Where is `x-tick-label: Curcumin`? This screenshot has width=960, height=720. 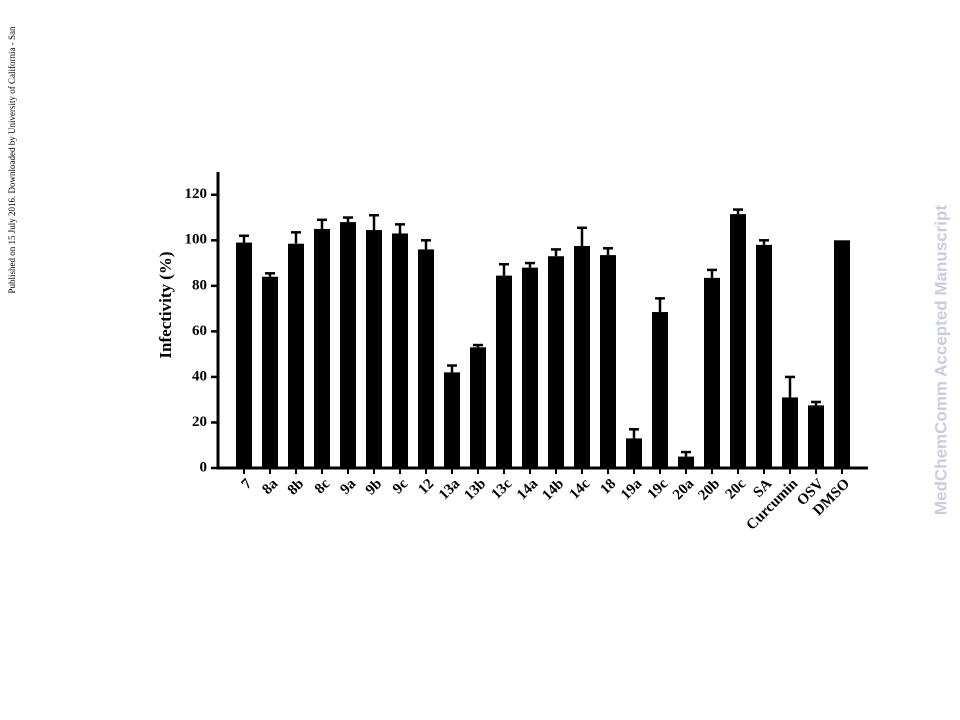 x-tick-label: Curcumin is located at coordinates (773, 504).